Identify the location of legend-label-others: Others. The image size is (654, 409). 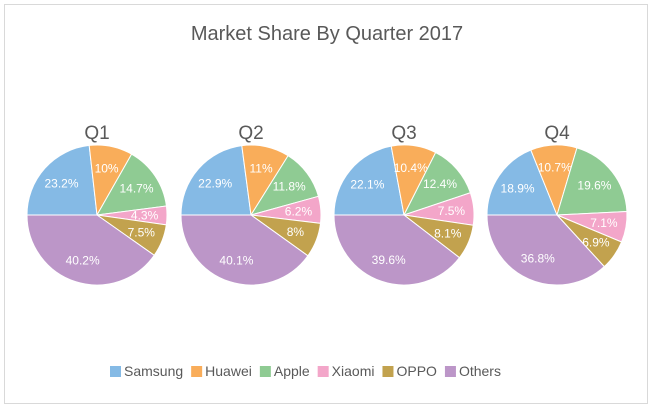
(480, 371).